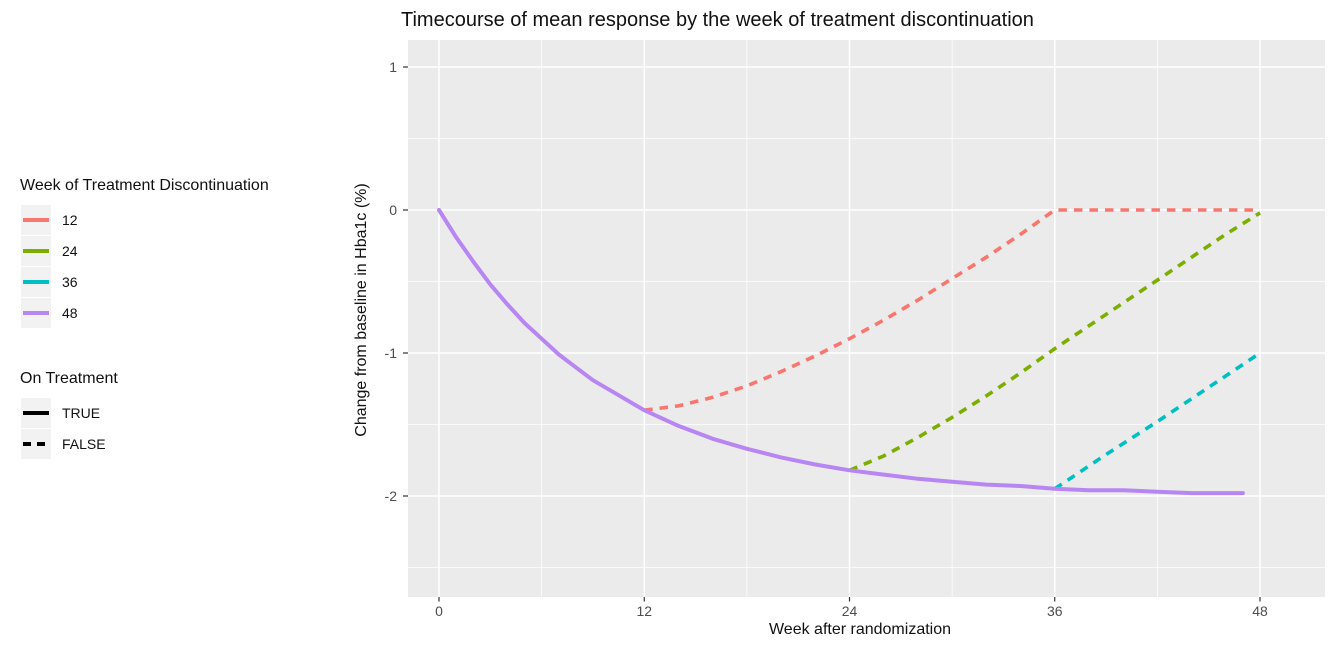 The height and width of the screenshot is (654, 1331). Describe the element at coordinates (70, 313) in the screenshot. I see `legend-label-week-48: 48` at that location.